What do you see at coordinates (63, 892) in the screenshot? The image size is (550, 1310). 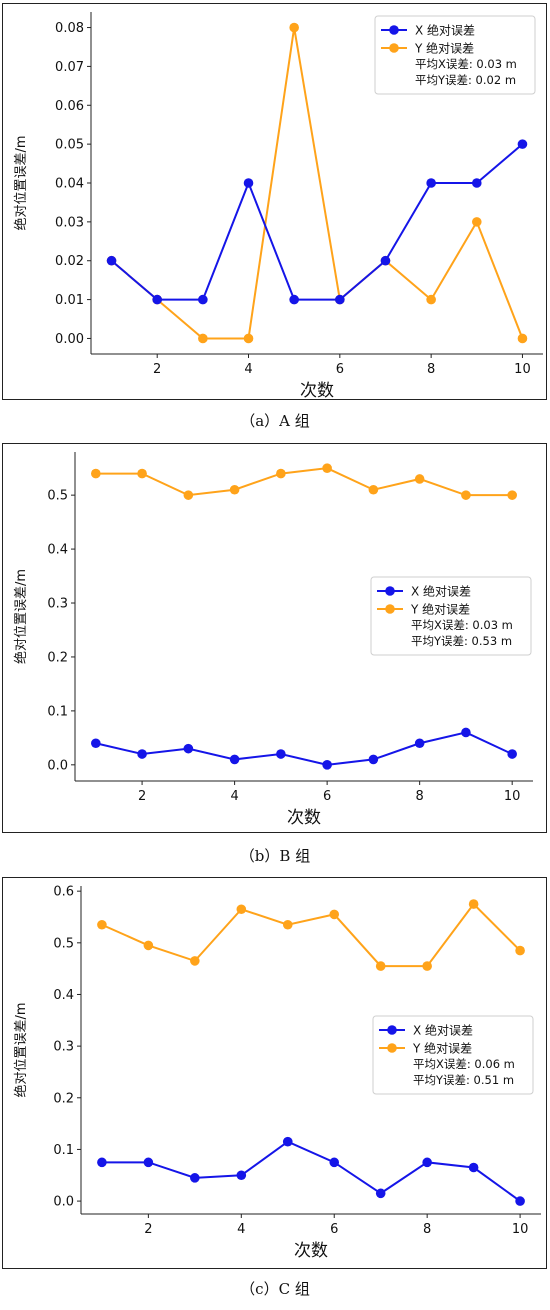 I see `y-tick-label: 0.6` at bounding box center [63, 892].